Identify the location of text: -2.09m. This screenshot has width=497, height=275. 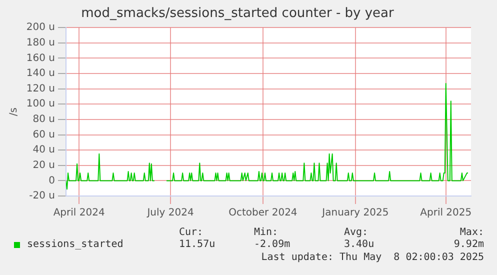
(273, 244).